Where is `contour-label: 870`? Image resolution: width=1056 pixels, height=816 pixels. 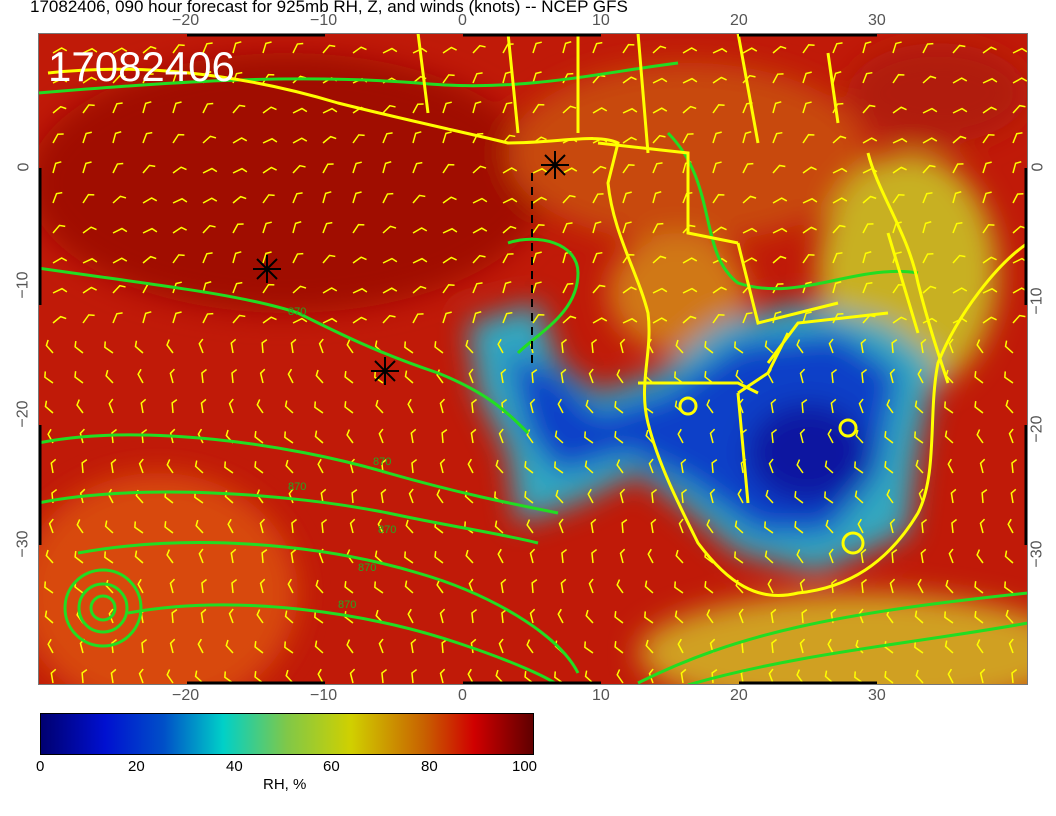
contour-label: 870 is located at coordinates (297, 312).